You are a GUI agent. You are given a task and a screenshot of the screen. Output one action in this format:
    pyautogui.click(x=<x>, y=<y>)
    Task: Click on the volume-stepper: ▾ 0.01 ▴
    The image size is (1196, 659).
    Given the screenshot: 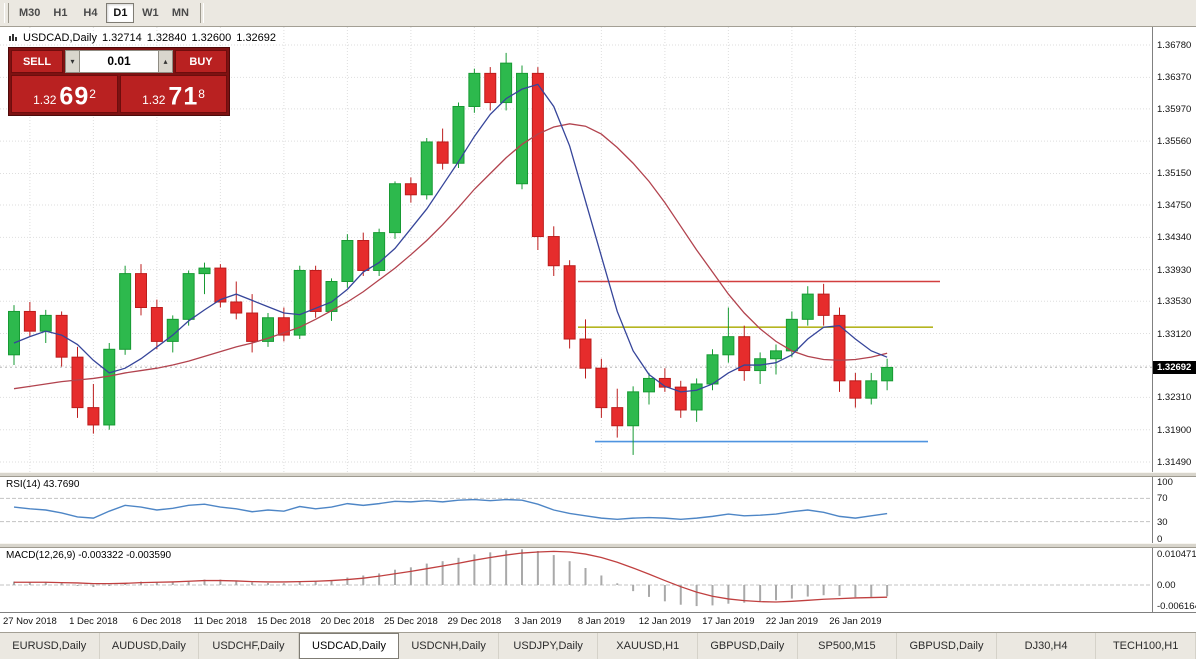 What is the action you would take?
    pyautogui.click(x=119, y=61)
    